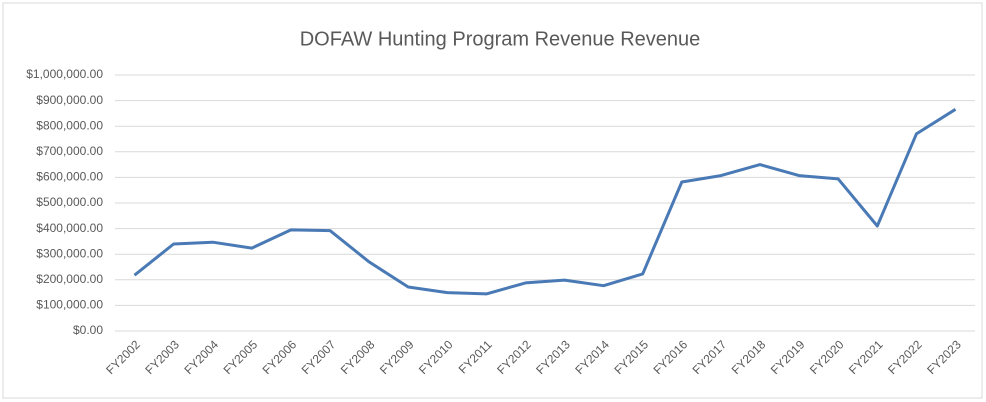  I want to click on y-tick-label: $700,000.00, so click(69, 151).